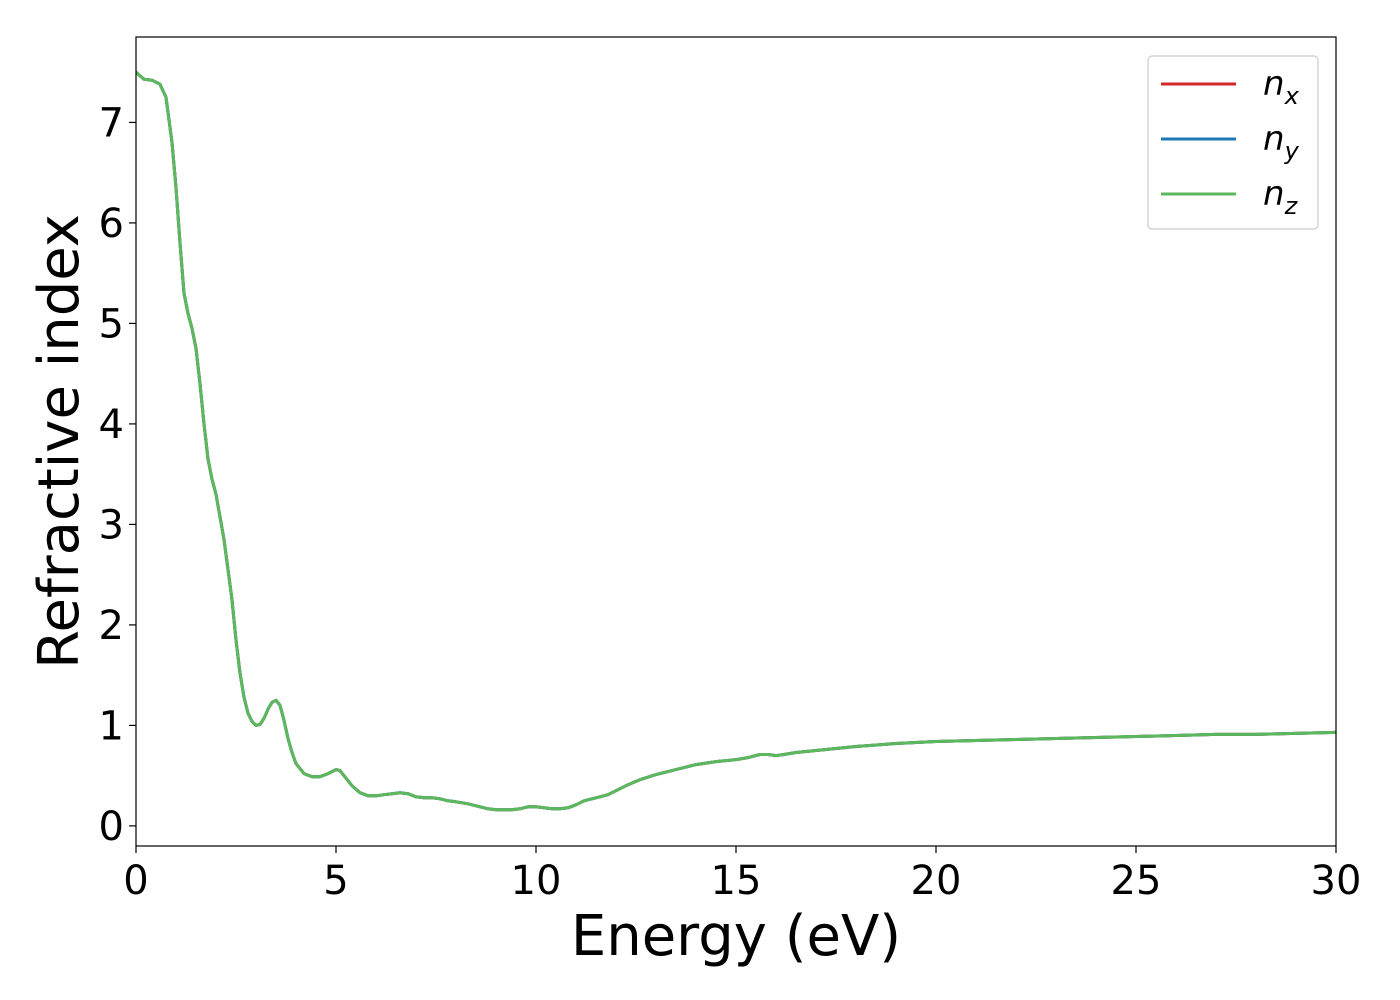  I want to click on x-tick-label: 20, so click(936, 881).